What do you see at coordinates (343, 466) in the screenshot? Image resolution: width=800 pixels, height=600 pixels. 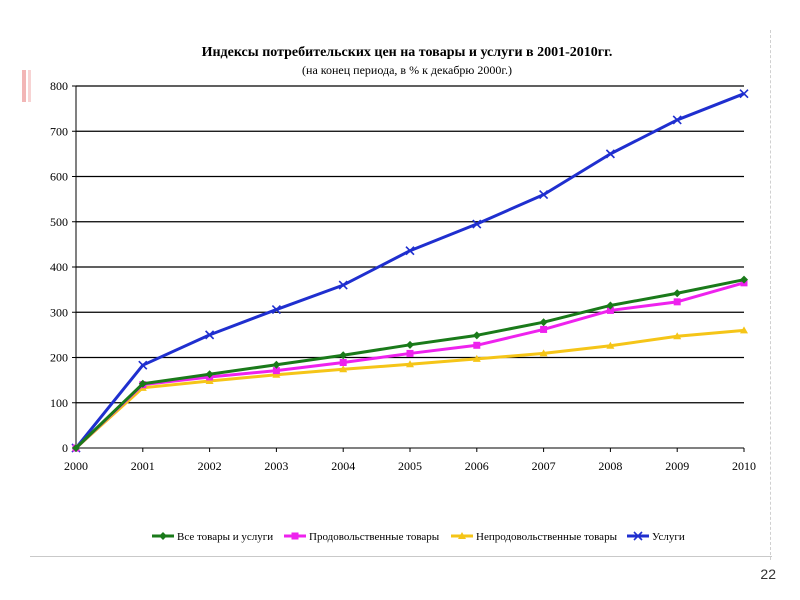 I see `x-tick-label: 2004` at bounding box center [343, 466].